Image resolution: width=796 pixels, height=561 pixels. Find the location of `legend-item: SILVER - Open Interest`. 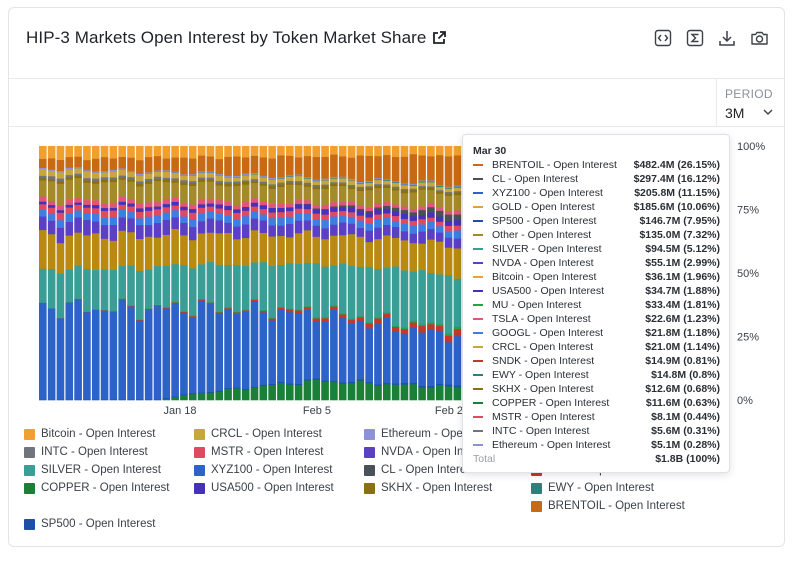

legend-item: SILVER - Open Interest is located at coordinates (92, 470).